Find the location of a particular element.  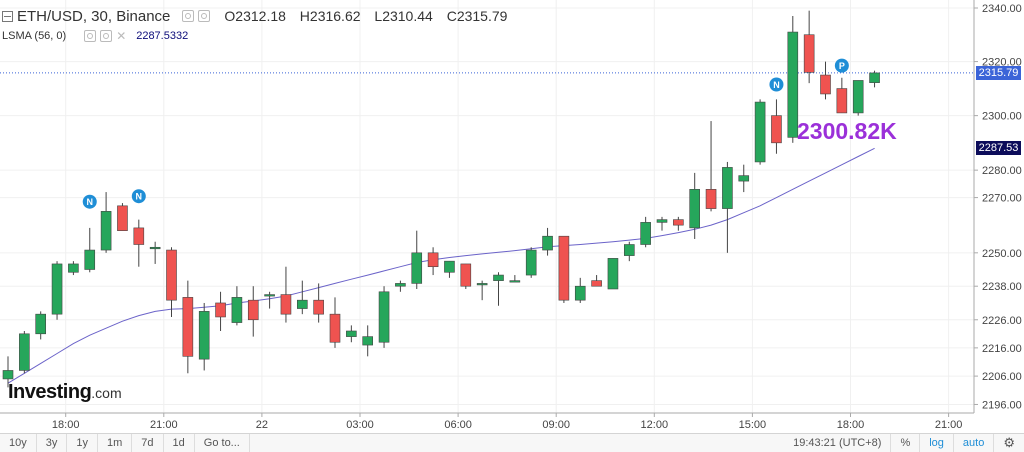

price-tick-label: 2196.00 is located at coordinates (1002, 405).